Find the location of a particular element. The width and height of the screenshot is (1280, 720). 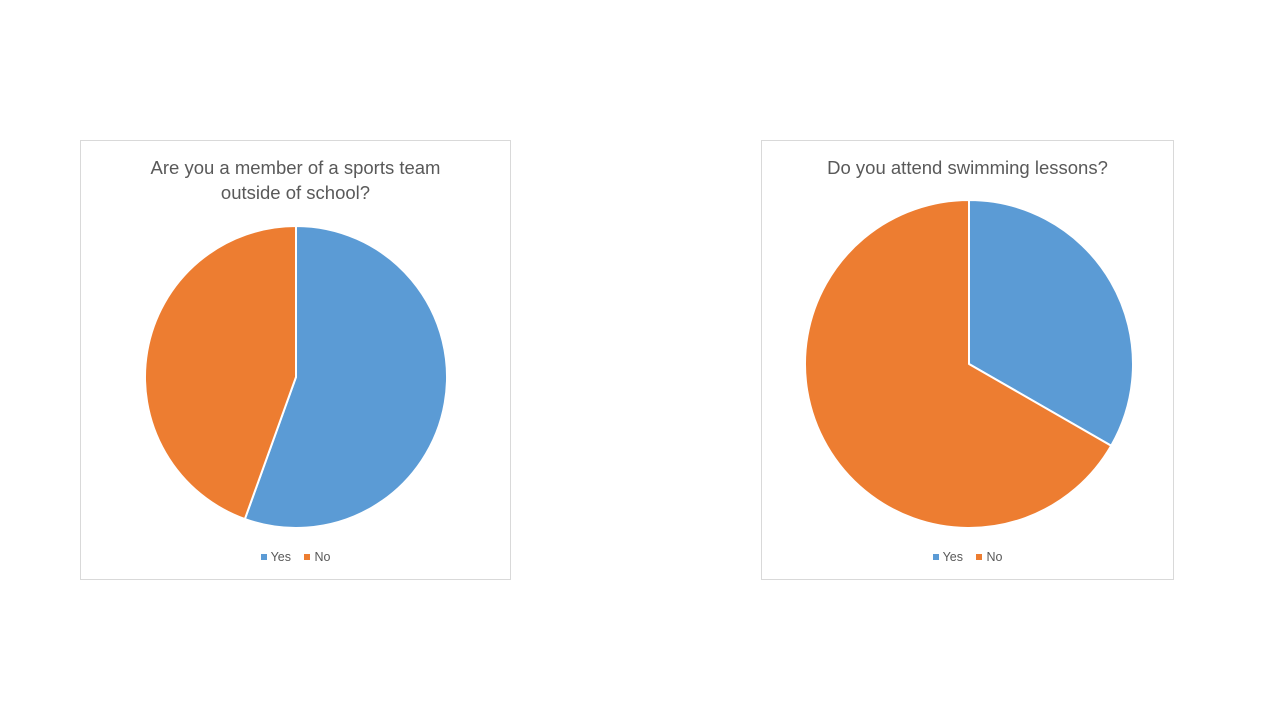

chart-title-line: Are you a member of a sports team is located at coordinates (295, 167).